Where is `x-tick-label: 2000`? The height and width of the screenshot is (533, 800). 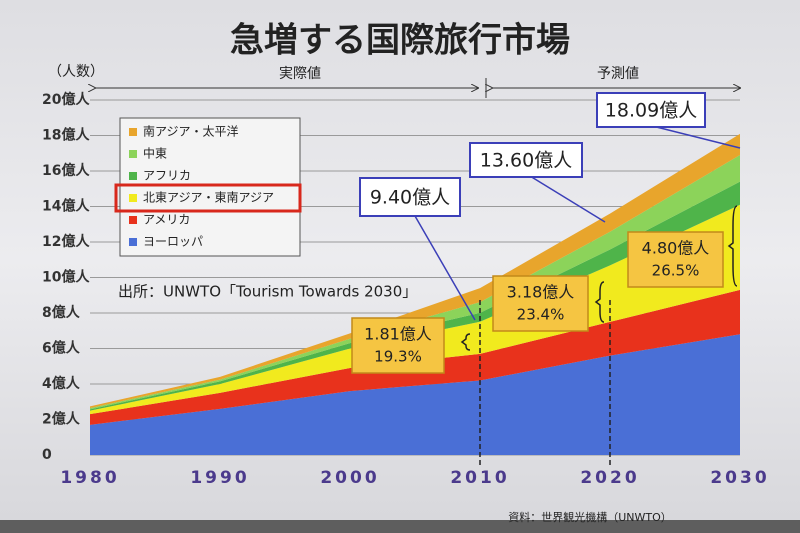
x-tick-label: 2000 is located at coordinates (349, 478).